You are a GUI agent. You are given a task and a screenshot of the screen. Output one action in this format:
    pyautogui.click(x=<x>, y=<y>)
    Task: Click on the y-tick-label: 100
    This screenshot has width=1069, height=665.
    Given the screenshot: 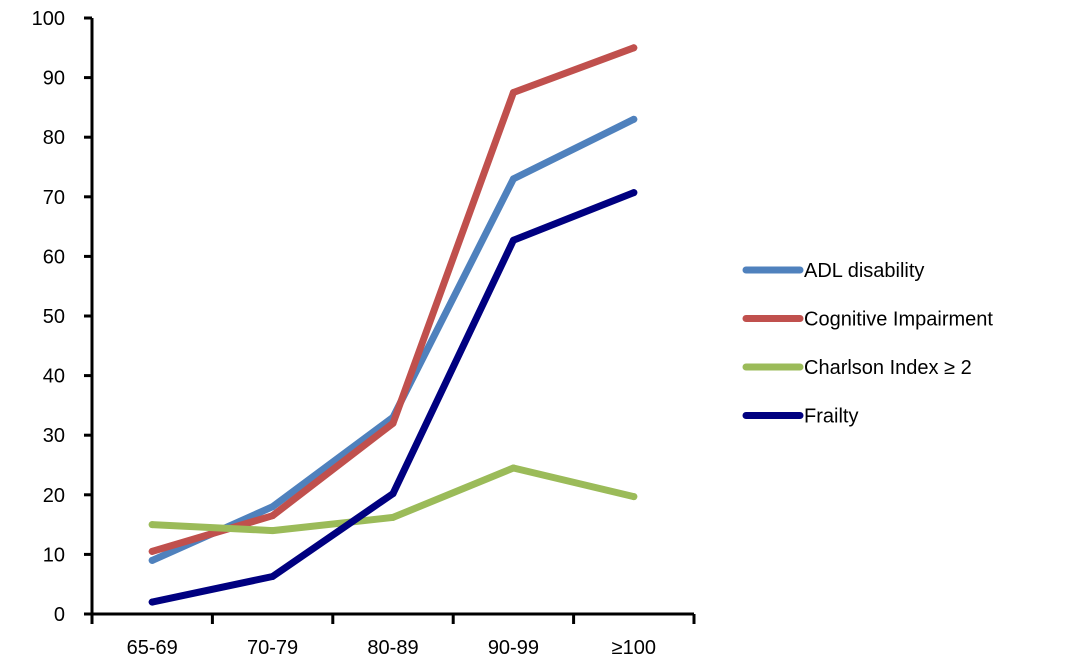 What is the action you would take?
    pyautogui.click(x=48, y=19)
    